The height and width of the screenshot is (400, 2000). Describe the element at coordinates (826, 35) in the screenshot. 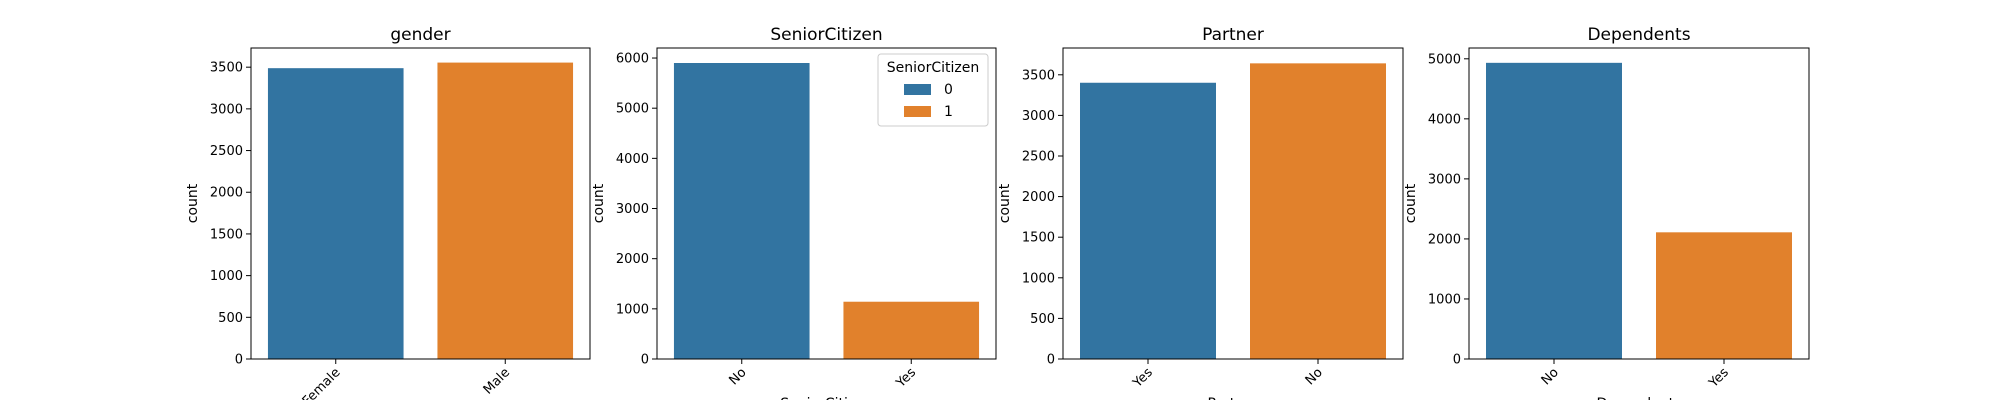

I see `chart-title: SeniorCitizen` at that location.